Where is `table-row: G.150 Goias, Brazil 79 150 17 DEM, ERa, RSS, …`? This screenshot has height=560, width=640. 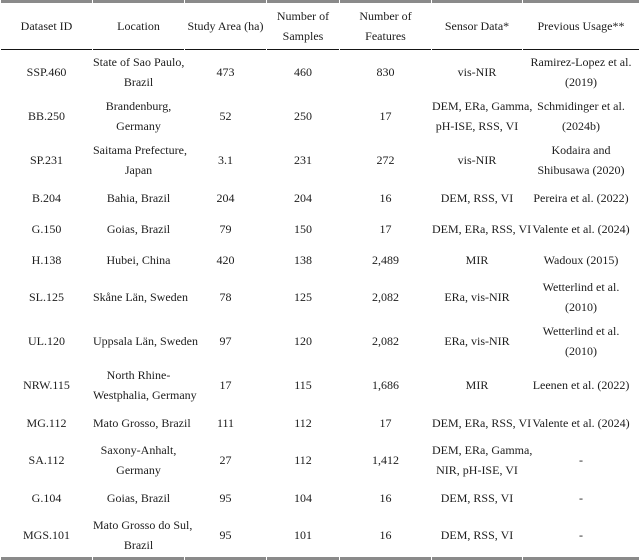
table-row: G.150 Goias, Brazil 79 150 17 DEM, ERa, RSS, … is located at coordinates (320, 228).